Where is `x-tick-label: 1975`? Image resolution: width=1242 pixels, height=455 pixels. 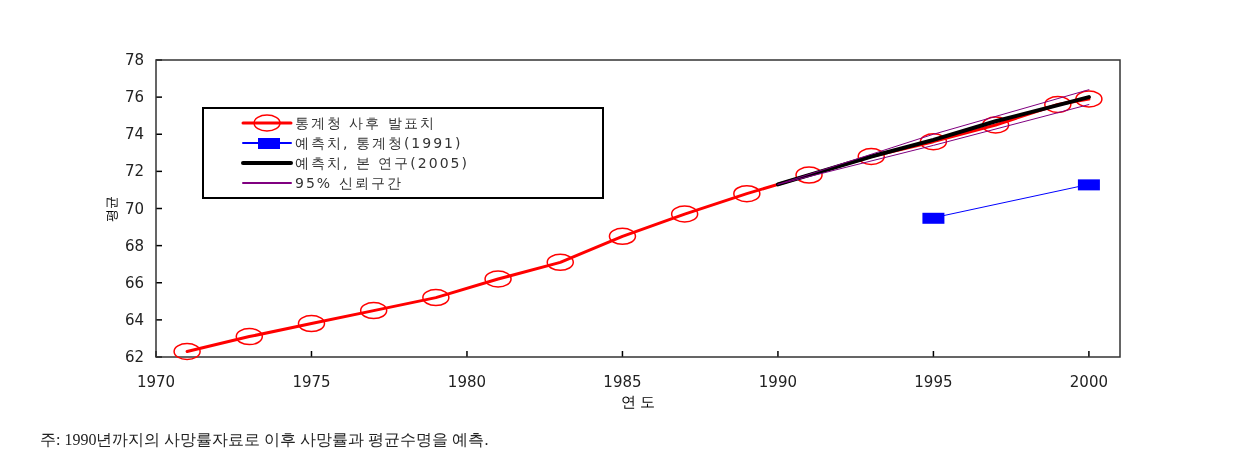
x-tick-label: 1975 is located at coordinates (311, 382).